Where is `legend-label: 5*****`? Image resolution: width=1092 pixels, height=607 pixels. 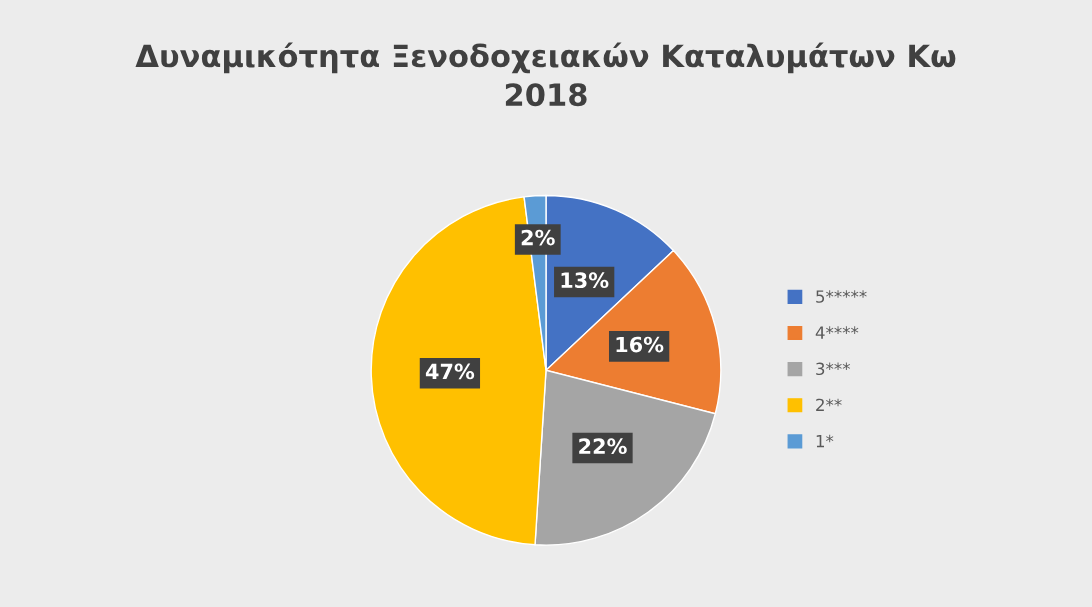
legend-label: 5***** is located at coordinates (841, 296).